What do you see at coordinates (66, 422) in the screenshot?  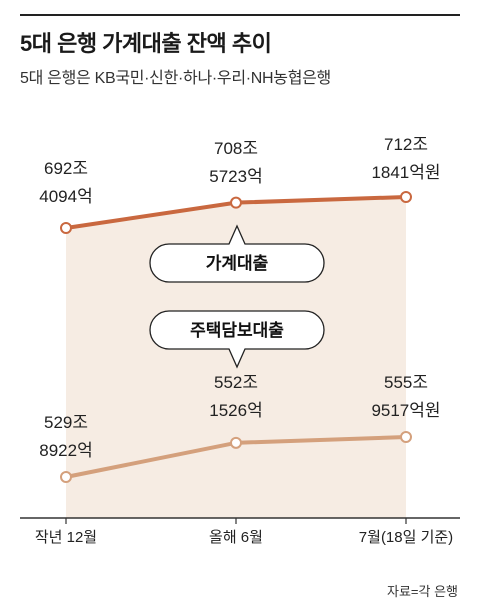 I see `data-label: 529조` at bounding box center [66, 422].